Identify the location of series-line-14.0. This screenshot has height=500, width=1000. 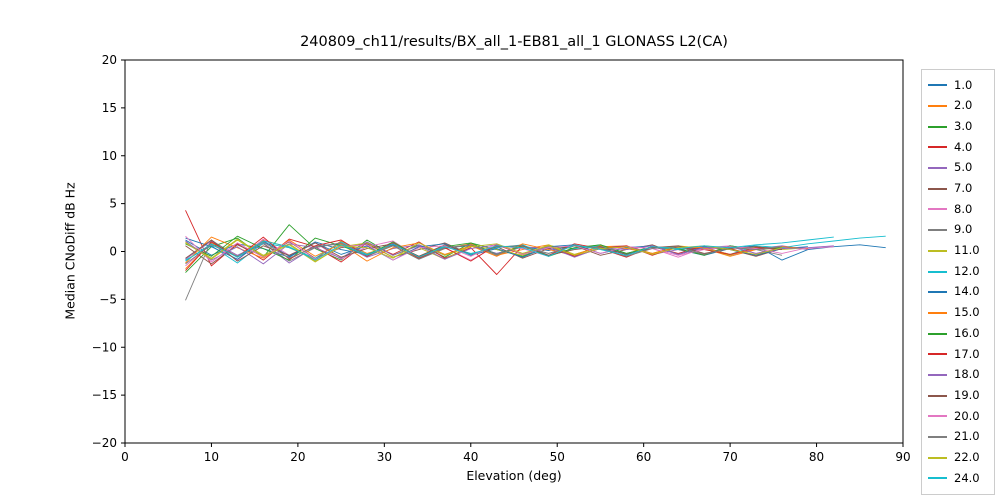
(496, 249).